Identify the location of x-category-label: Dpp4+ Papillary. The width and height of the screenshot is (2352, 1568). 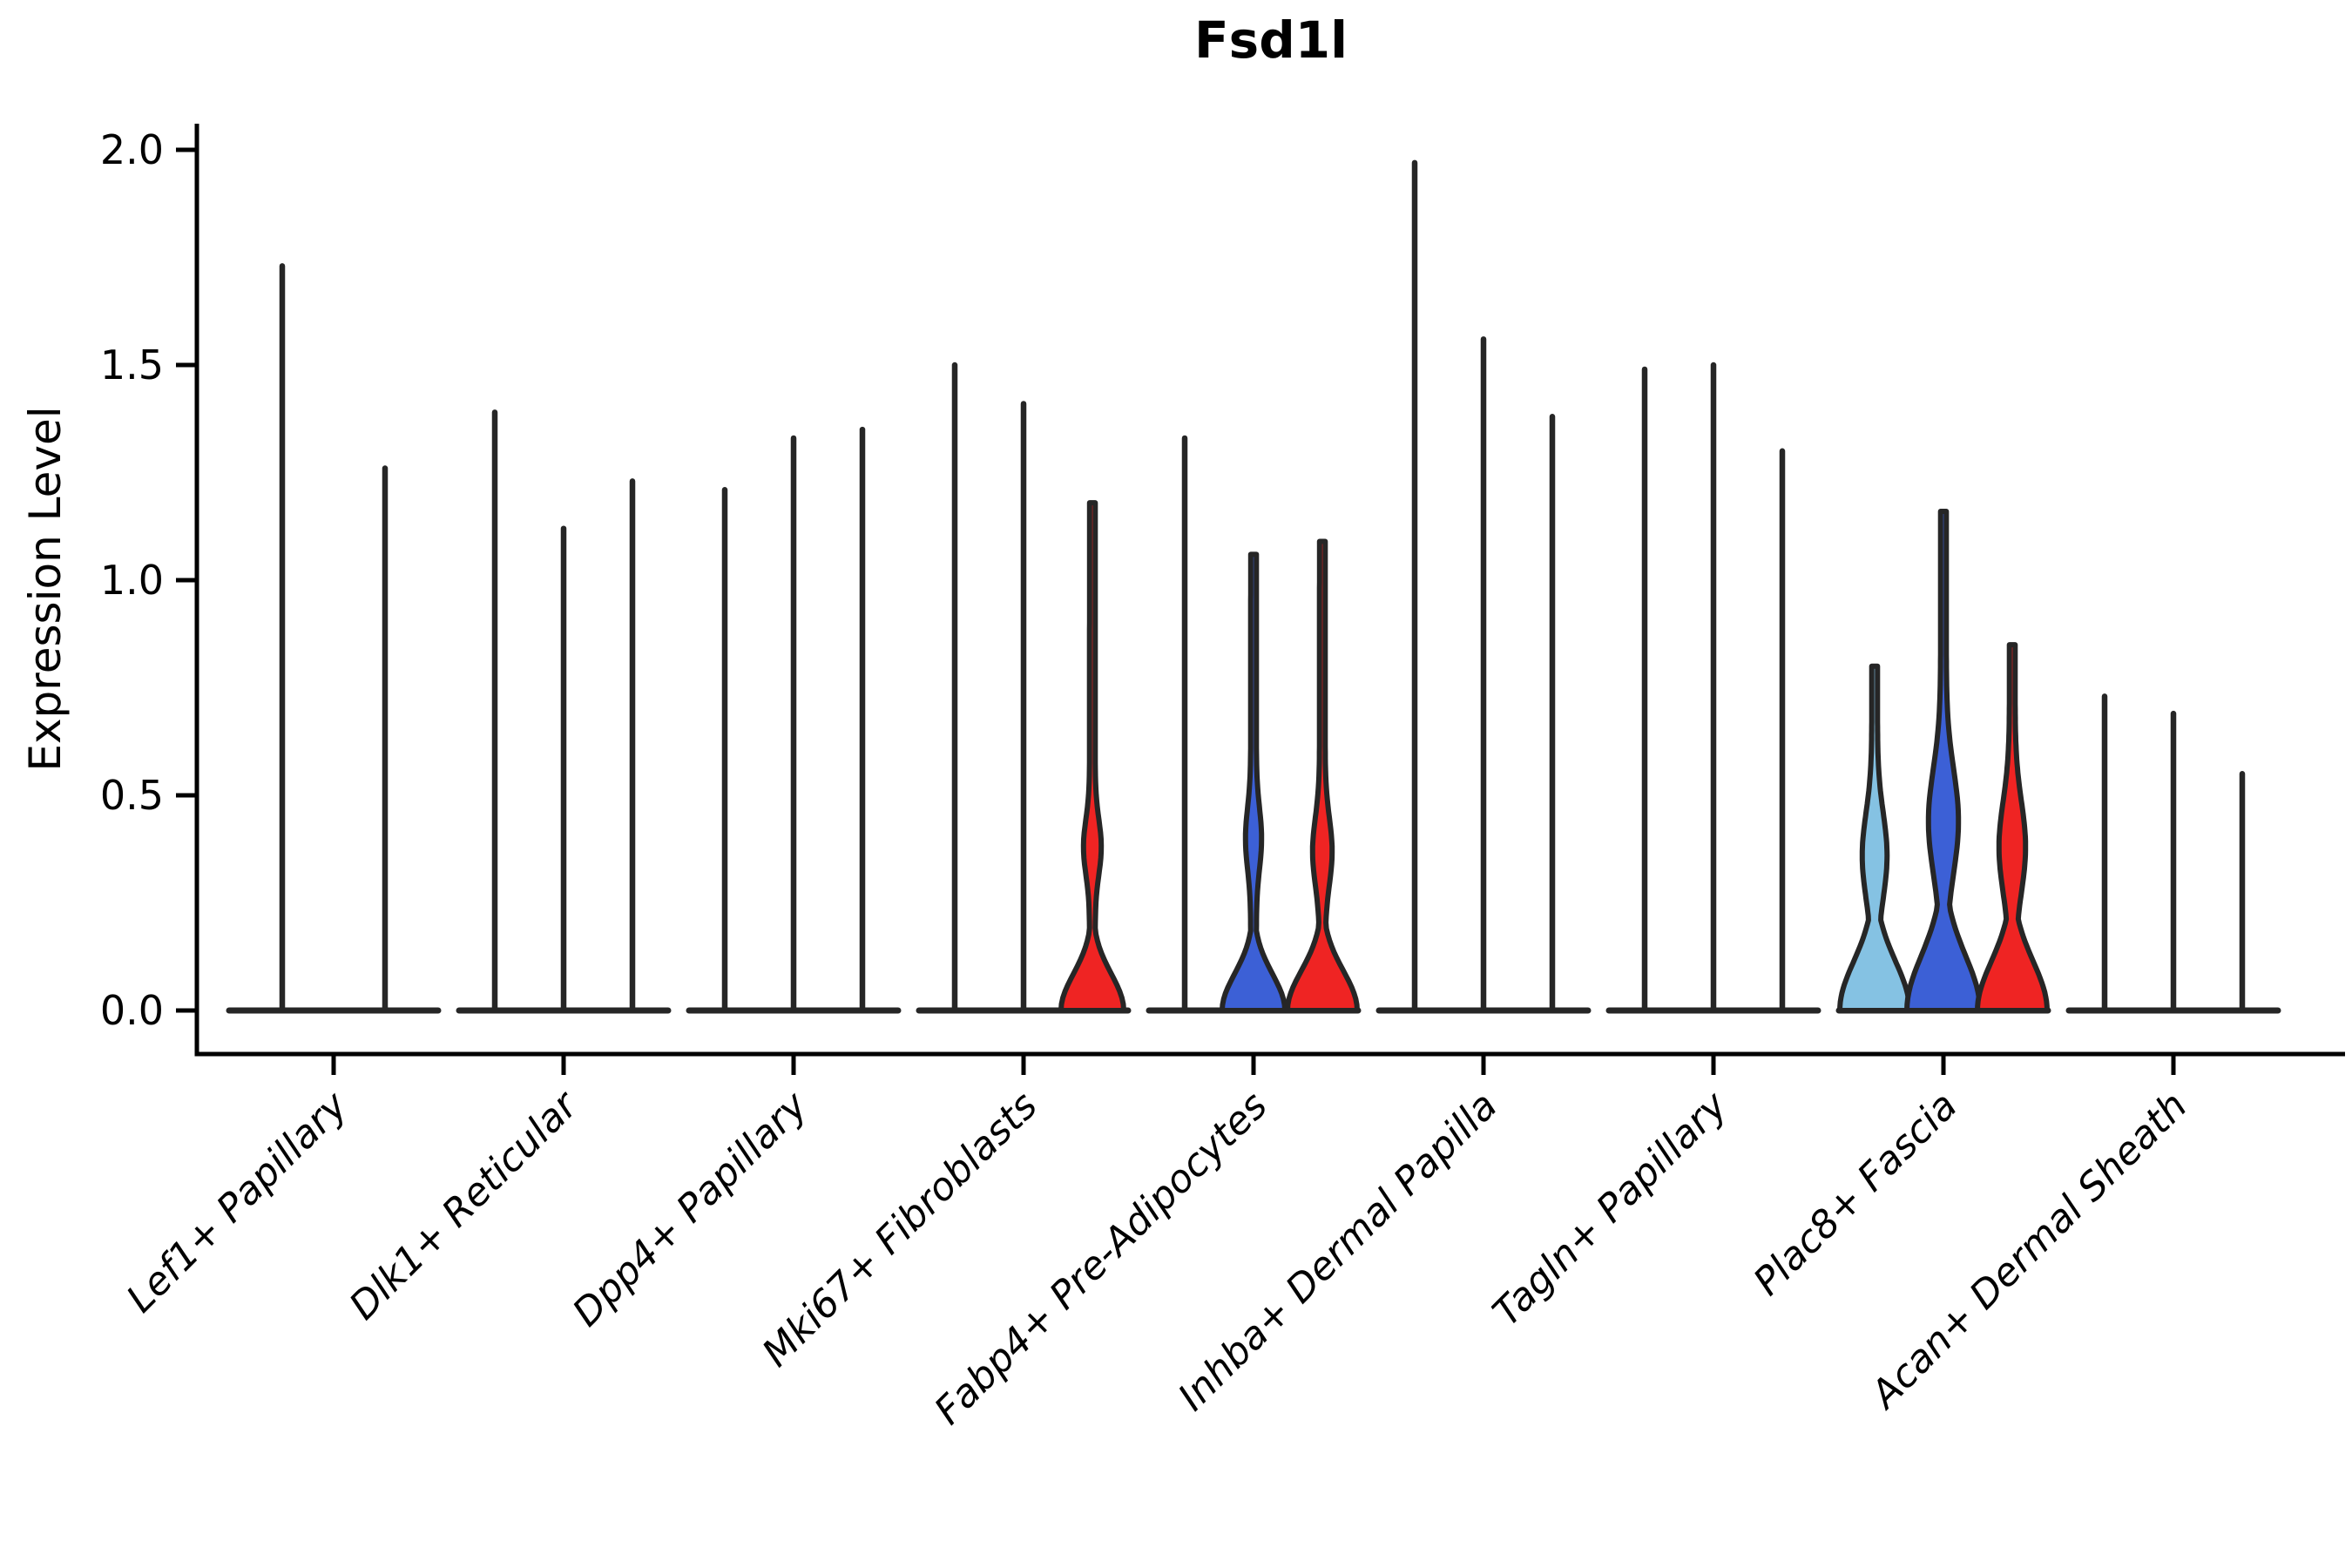
(690, 1209).